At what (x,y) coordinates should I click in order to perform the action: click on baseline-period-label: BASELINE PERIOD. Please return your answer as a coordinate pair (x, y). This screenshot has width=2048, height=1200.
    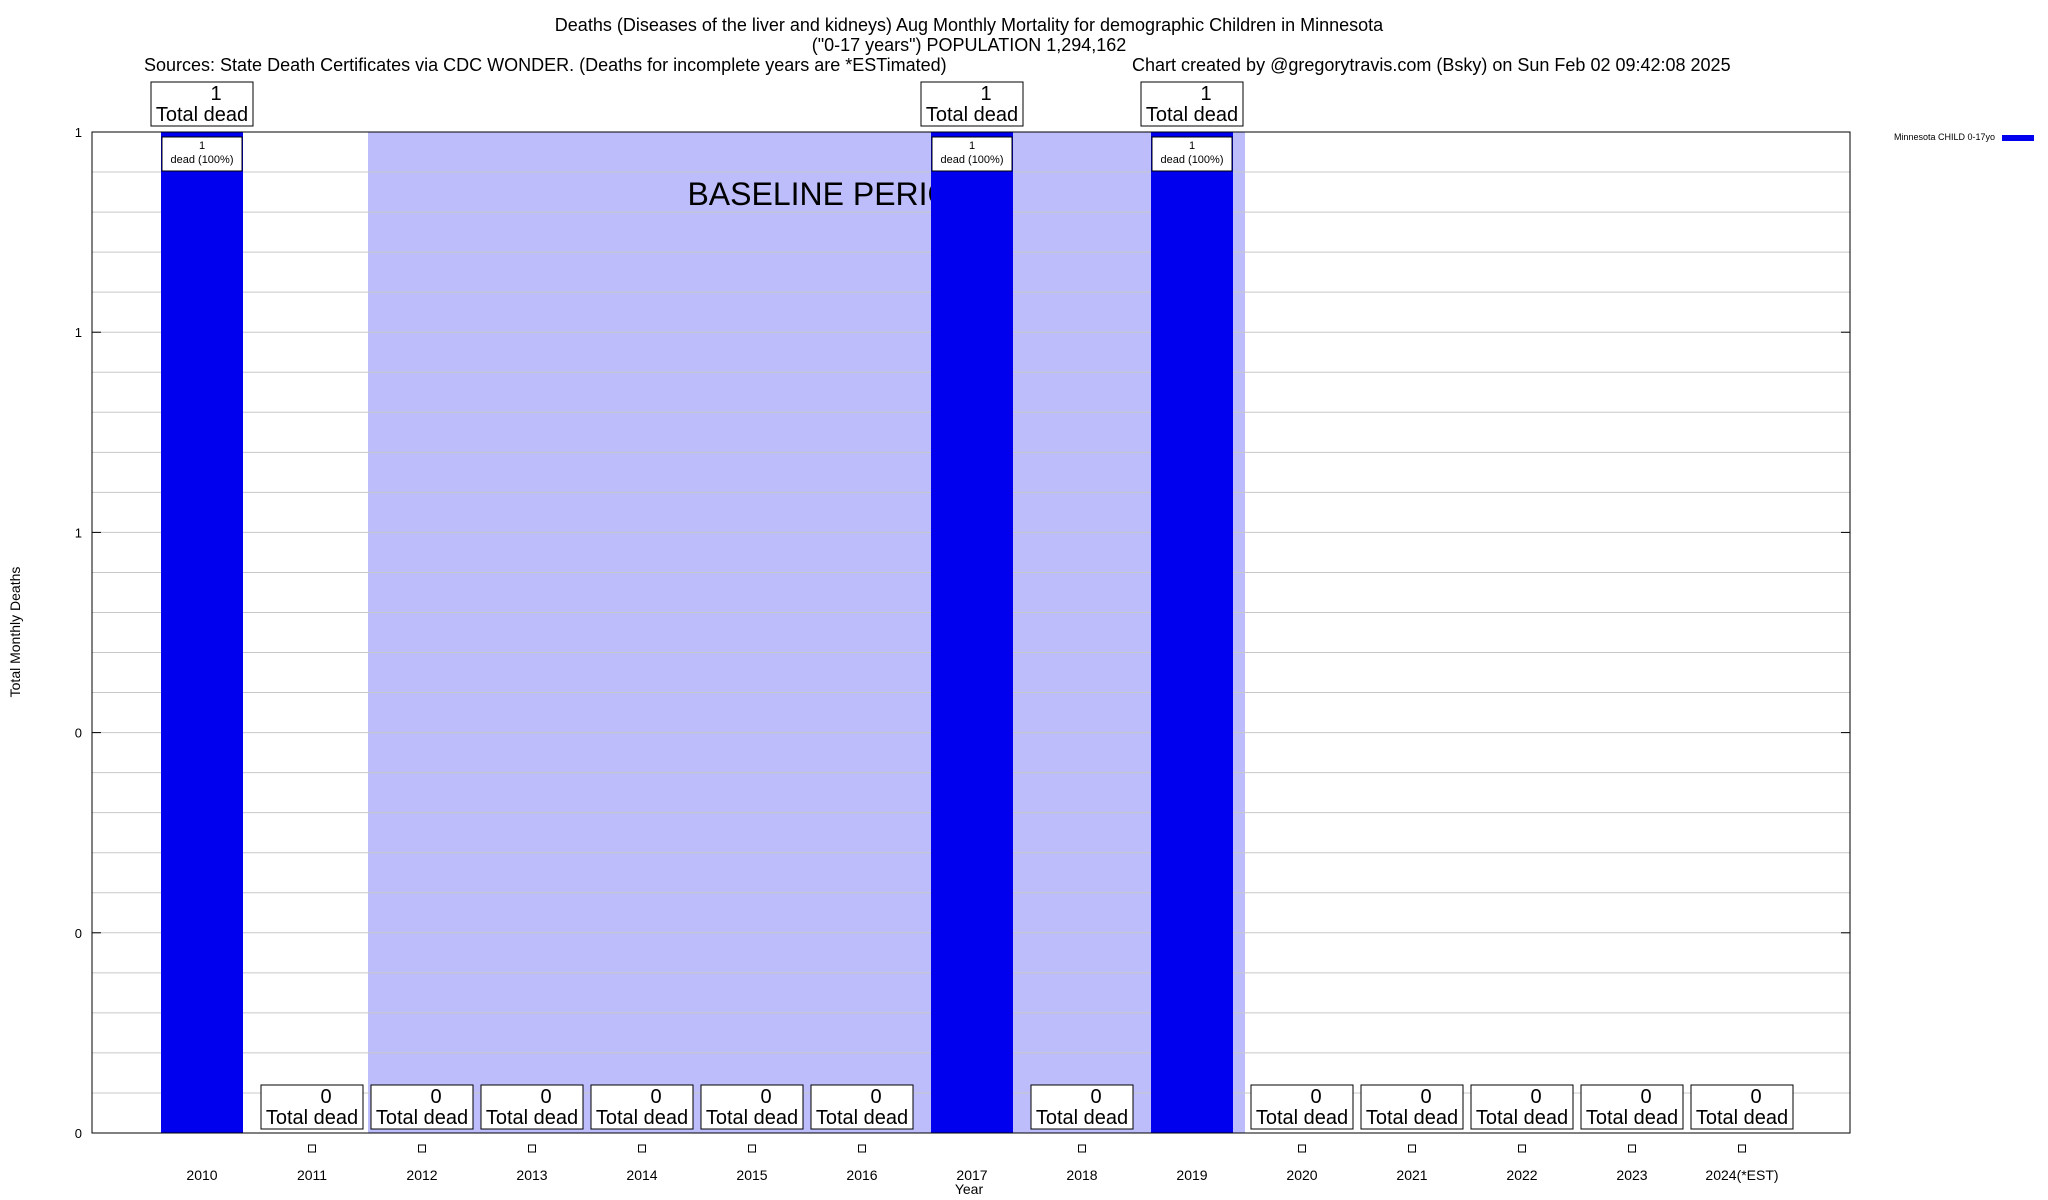
    Looking at the image, I should click on (831, 194).